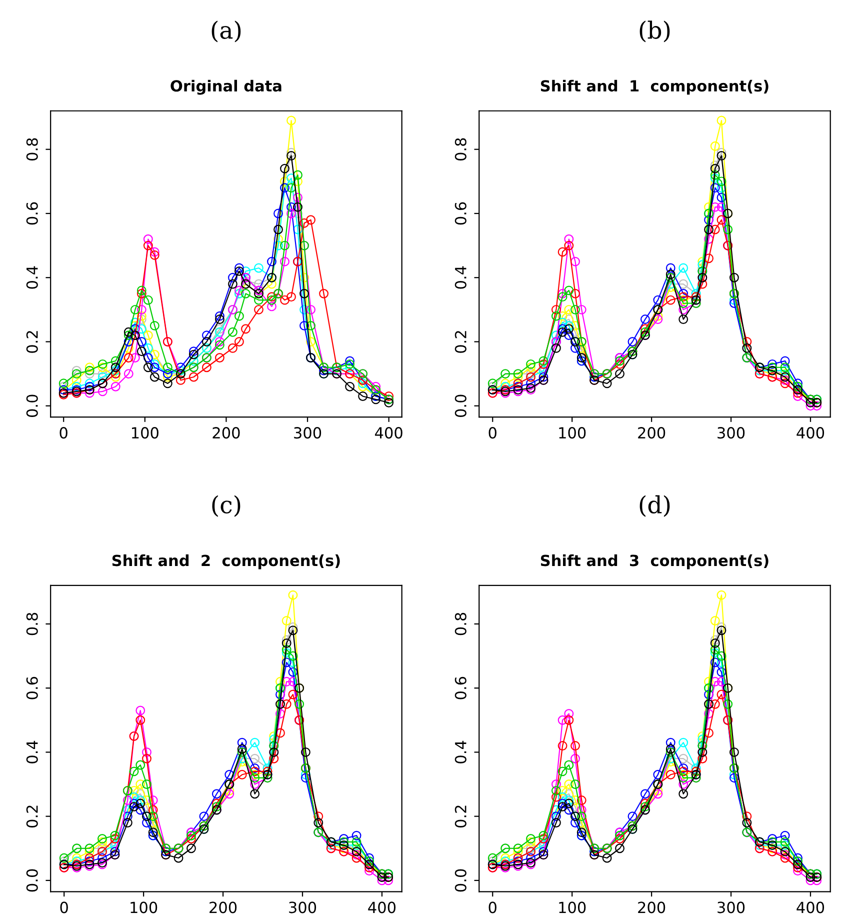 This screenshot has height=924, width=843. What do you see at coordinates (226, 87) in the screenshot?
I see `chart-subtitle: Original data` at bounding box center [226, 87].